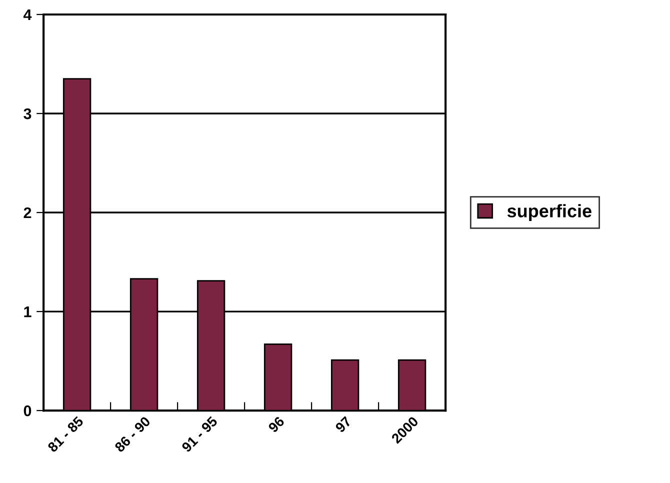 This screenshot has height=483, width=670. What do you see at coordinates (65, 434) in the screenshot?
I see `x-tick-label: 81 - 85` at bounding box center [65, 434].